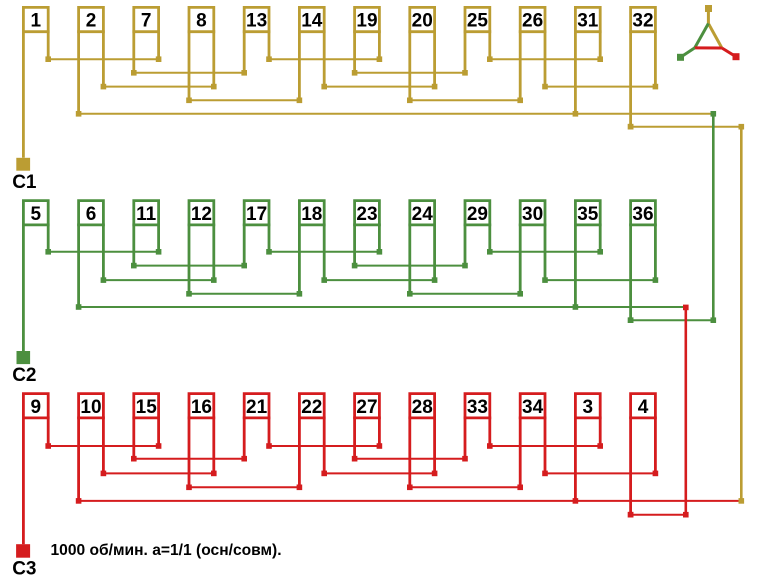  I want to click on svg-text: 18, so click(311, 214).